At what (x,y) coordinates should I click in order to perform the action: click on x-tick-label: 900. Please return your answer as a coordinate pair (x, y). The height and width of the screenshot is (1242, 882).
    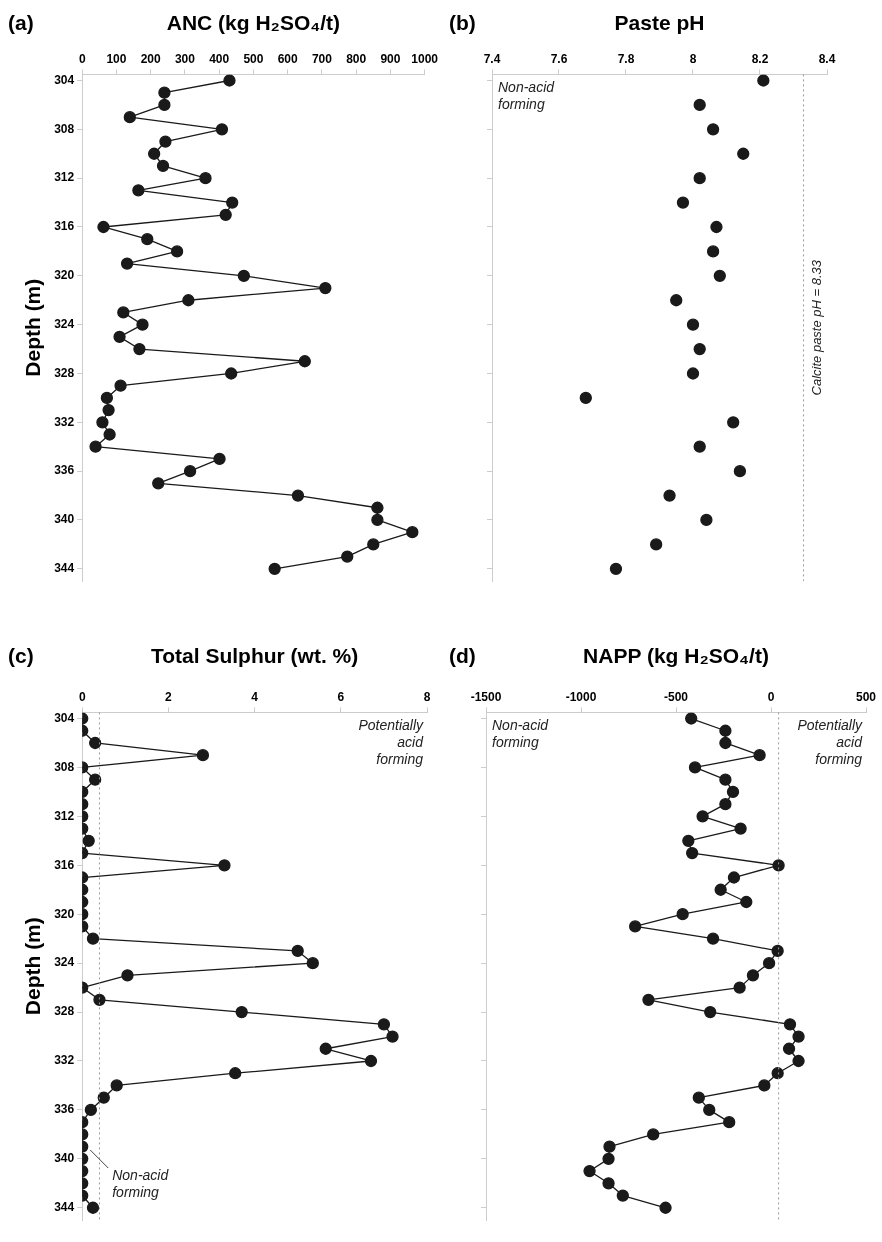
    Looking at the image, I should click on (390, 58).